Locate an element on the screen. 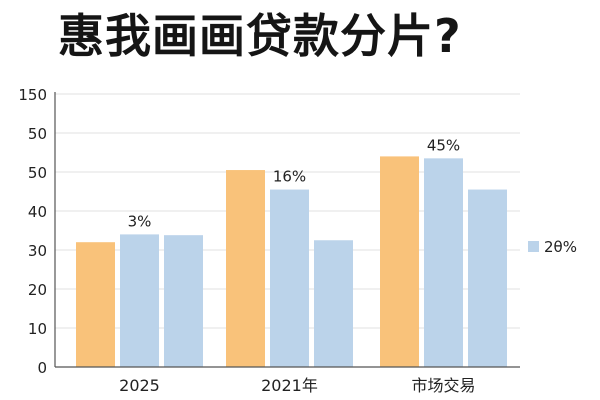  y-tick-label: 10 is located at coordinates (37, 329).